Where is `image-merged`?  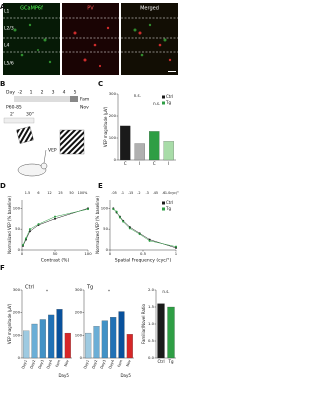
image-merged is located at coordinates (149, 39).